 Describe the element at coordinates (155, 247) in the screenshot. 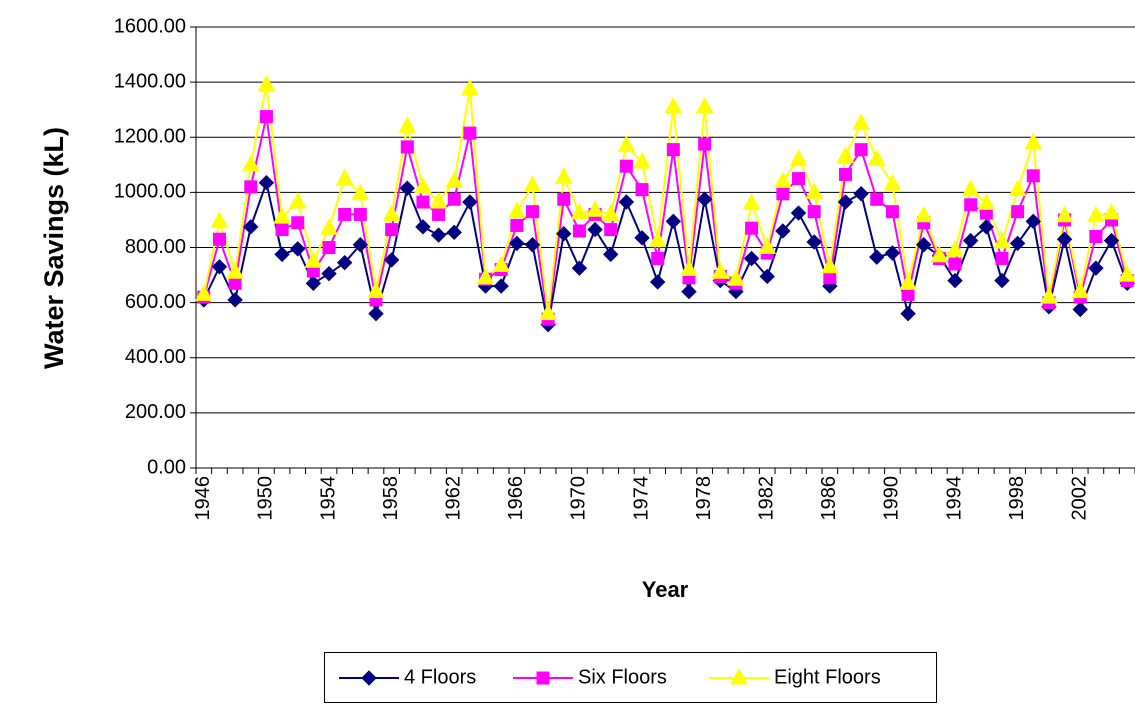

I see `y-tick-label: 800.00` at that location.